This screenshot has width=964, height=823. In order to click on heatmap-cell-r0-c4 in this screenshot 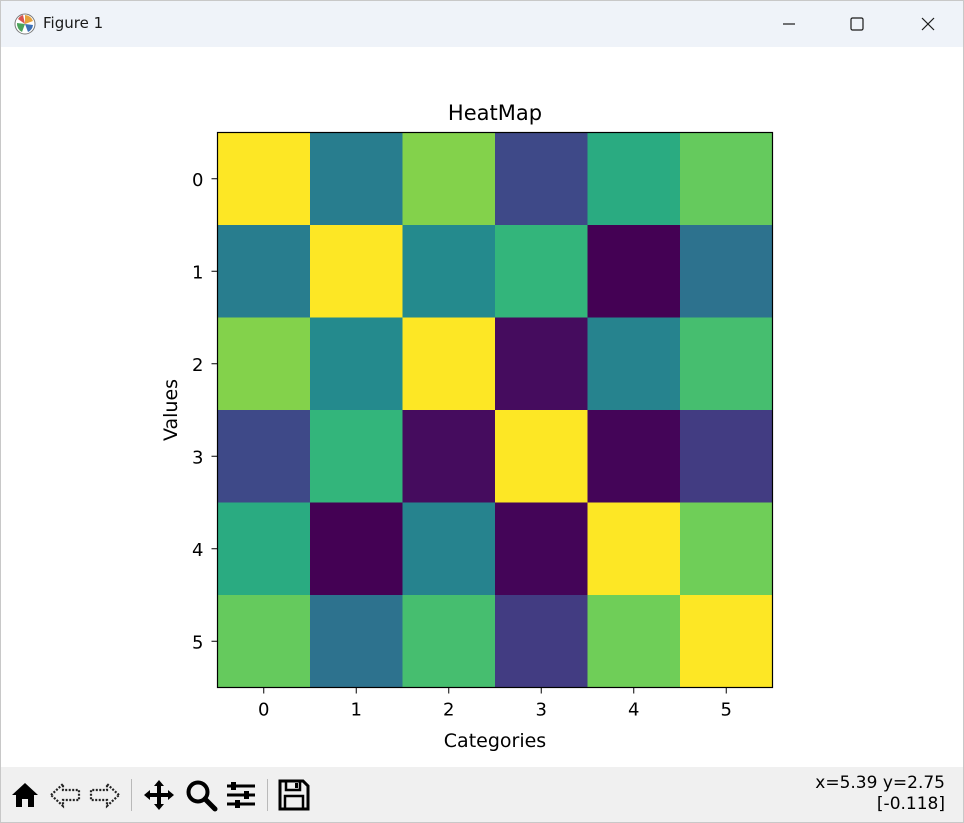, I will do `click(634, 179)`.